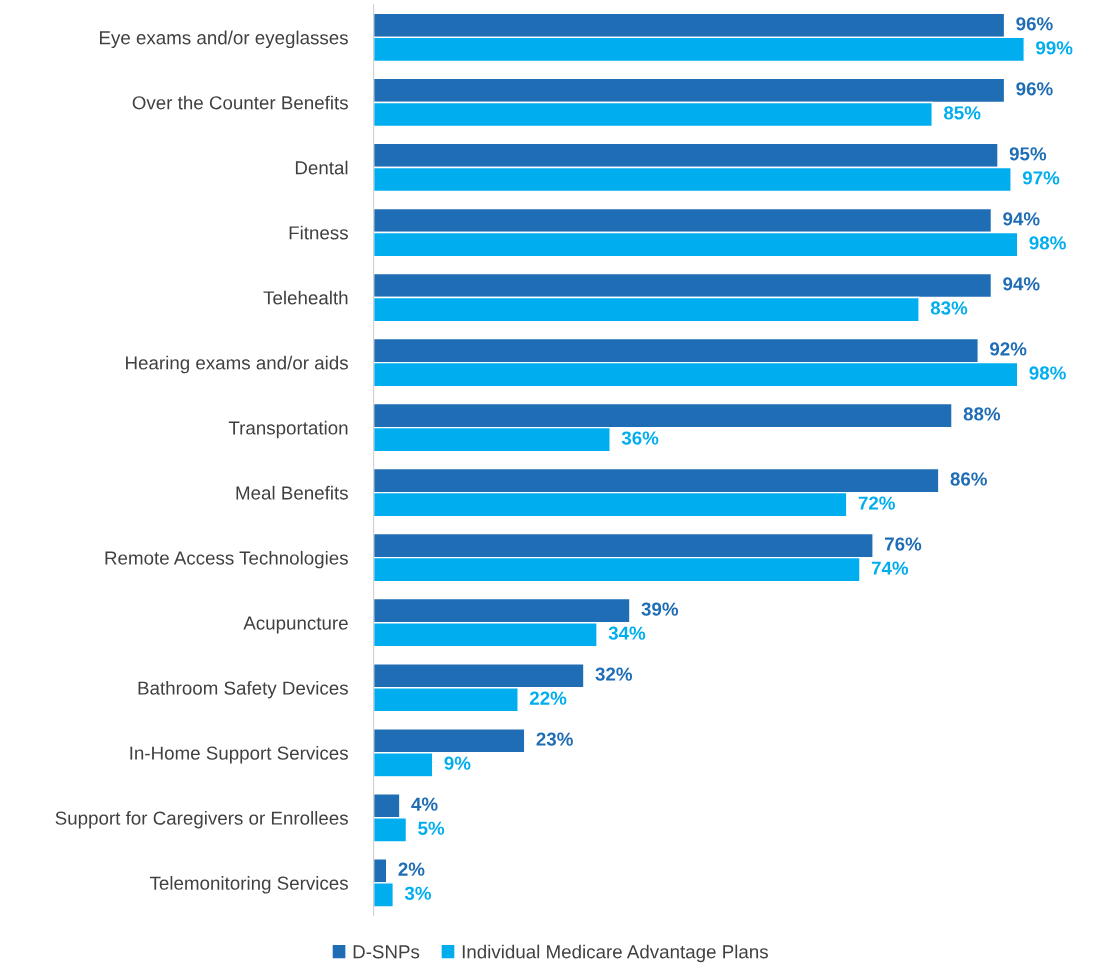 This screenshot has width=1102, height=979. Describe the element at coordinates (386, 952) in the screenshot. I see `legend-label: D-SNPs` at that location.